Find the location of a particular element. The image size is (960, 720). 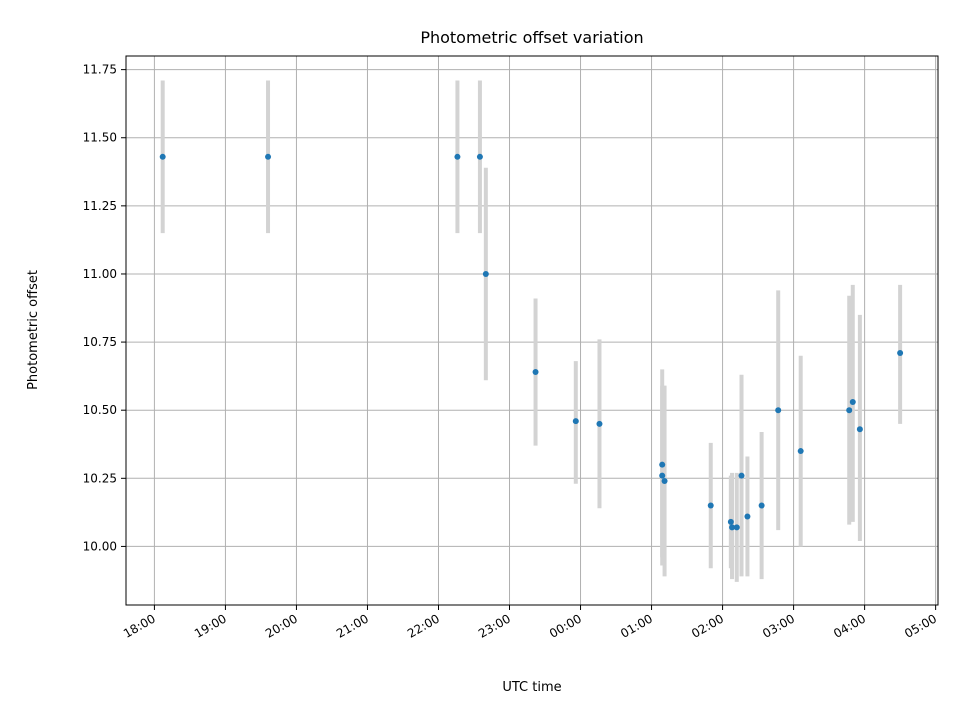

y-axis-ticks: 10.00 10.25 10.50 10.75 11.00 11.25 11.50 11.75 is located at coordinates (104, 308).